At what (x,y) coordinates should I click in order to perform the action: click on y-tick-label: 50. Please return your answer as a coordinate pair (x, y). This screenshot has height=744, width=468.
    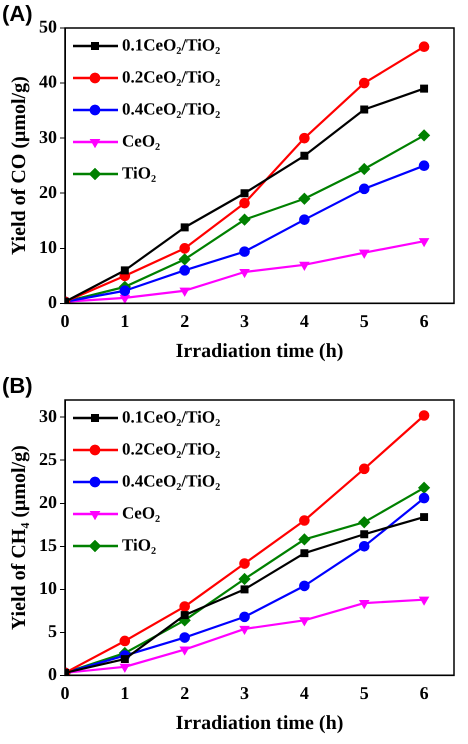
    Looking at the image, I should click on (48, 26).